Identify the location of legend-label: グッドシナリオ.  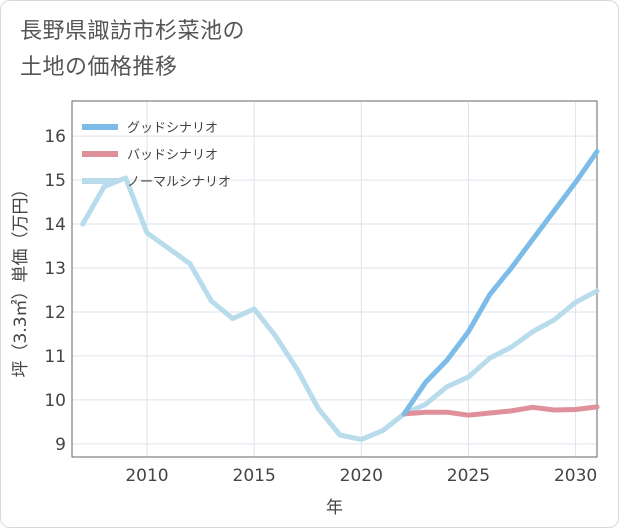
(172, 128).